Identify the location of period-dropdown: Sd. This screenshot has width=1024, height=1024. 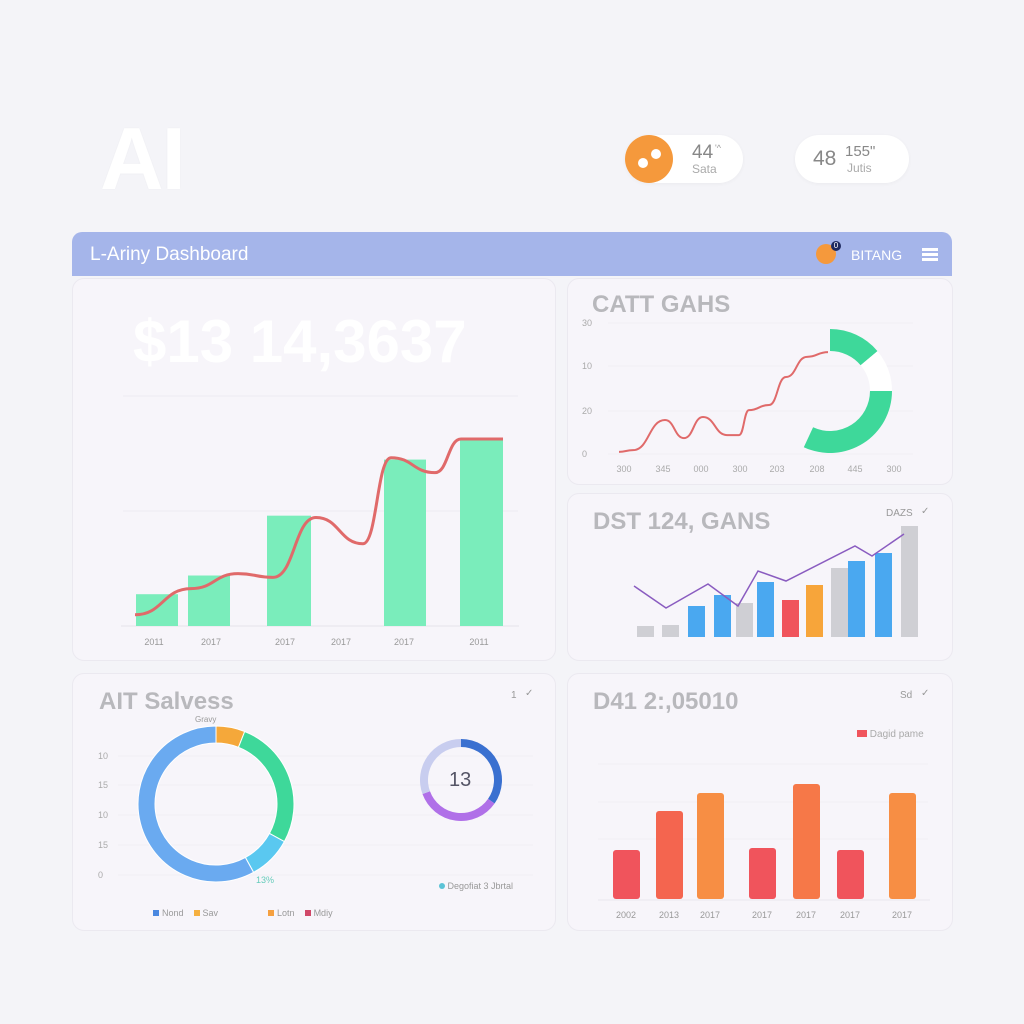
(906, 695).